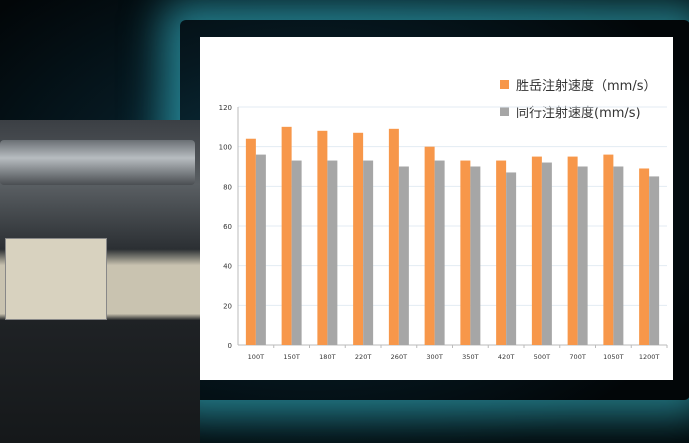 The image size is (689, 443). What do you see at coordinates (586, 86) in the screenshot?
I see `legend-label: 胜岳注射速度（mm/s）` at bounding box center [586, 86].